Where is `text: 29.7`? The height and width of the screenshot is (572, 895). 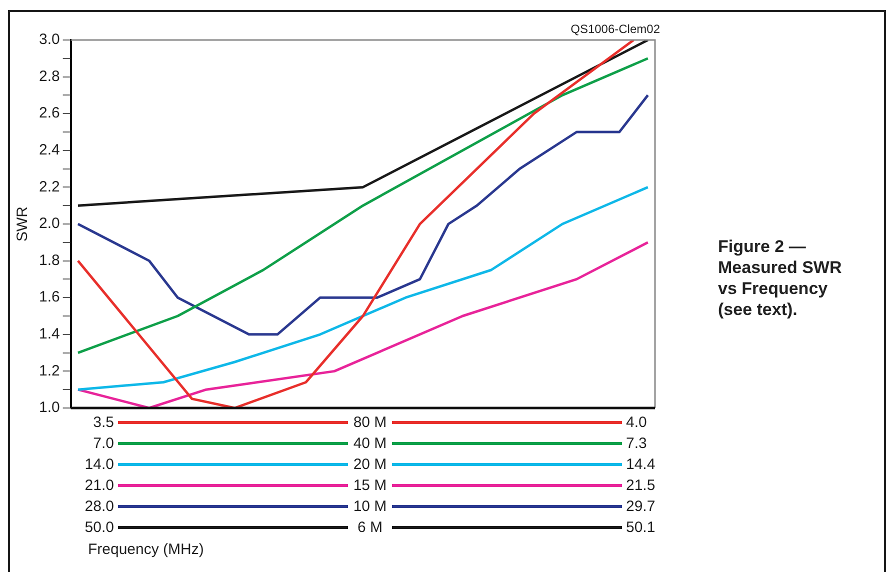
text: 29.7 is located at coordinates (641, 506).